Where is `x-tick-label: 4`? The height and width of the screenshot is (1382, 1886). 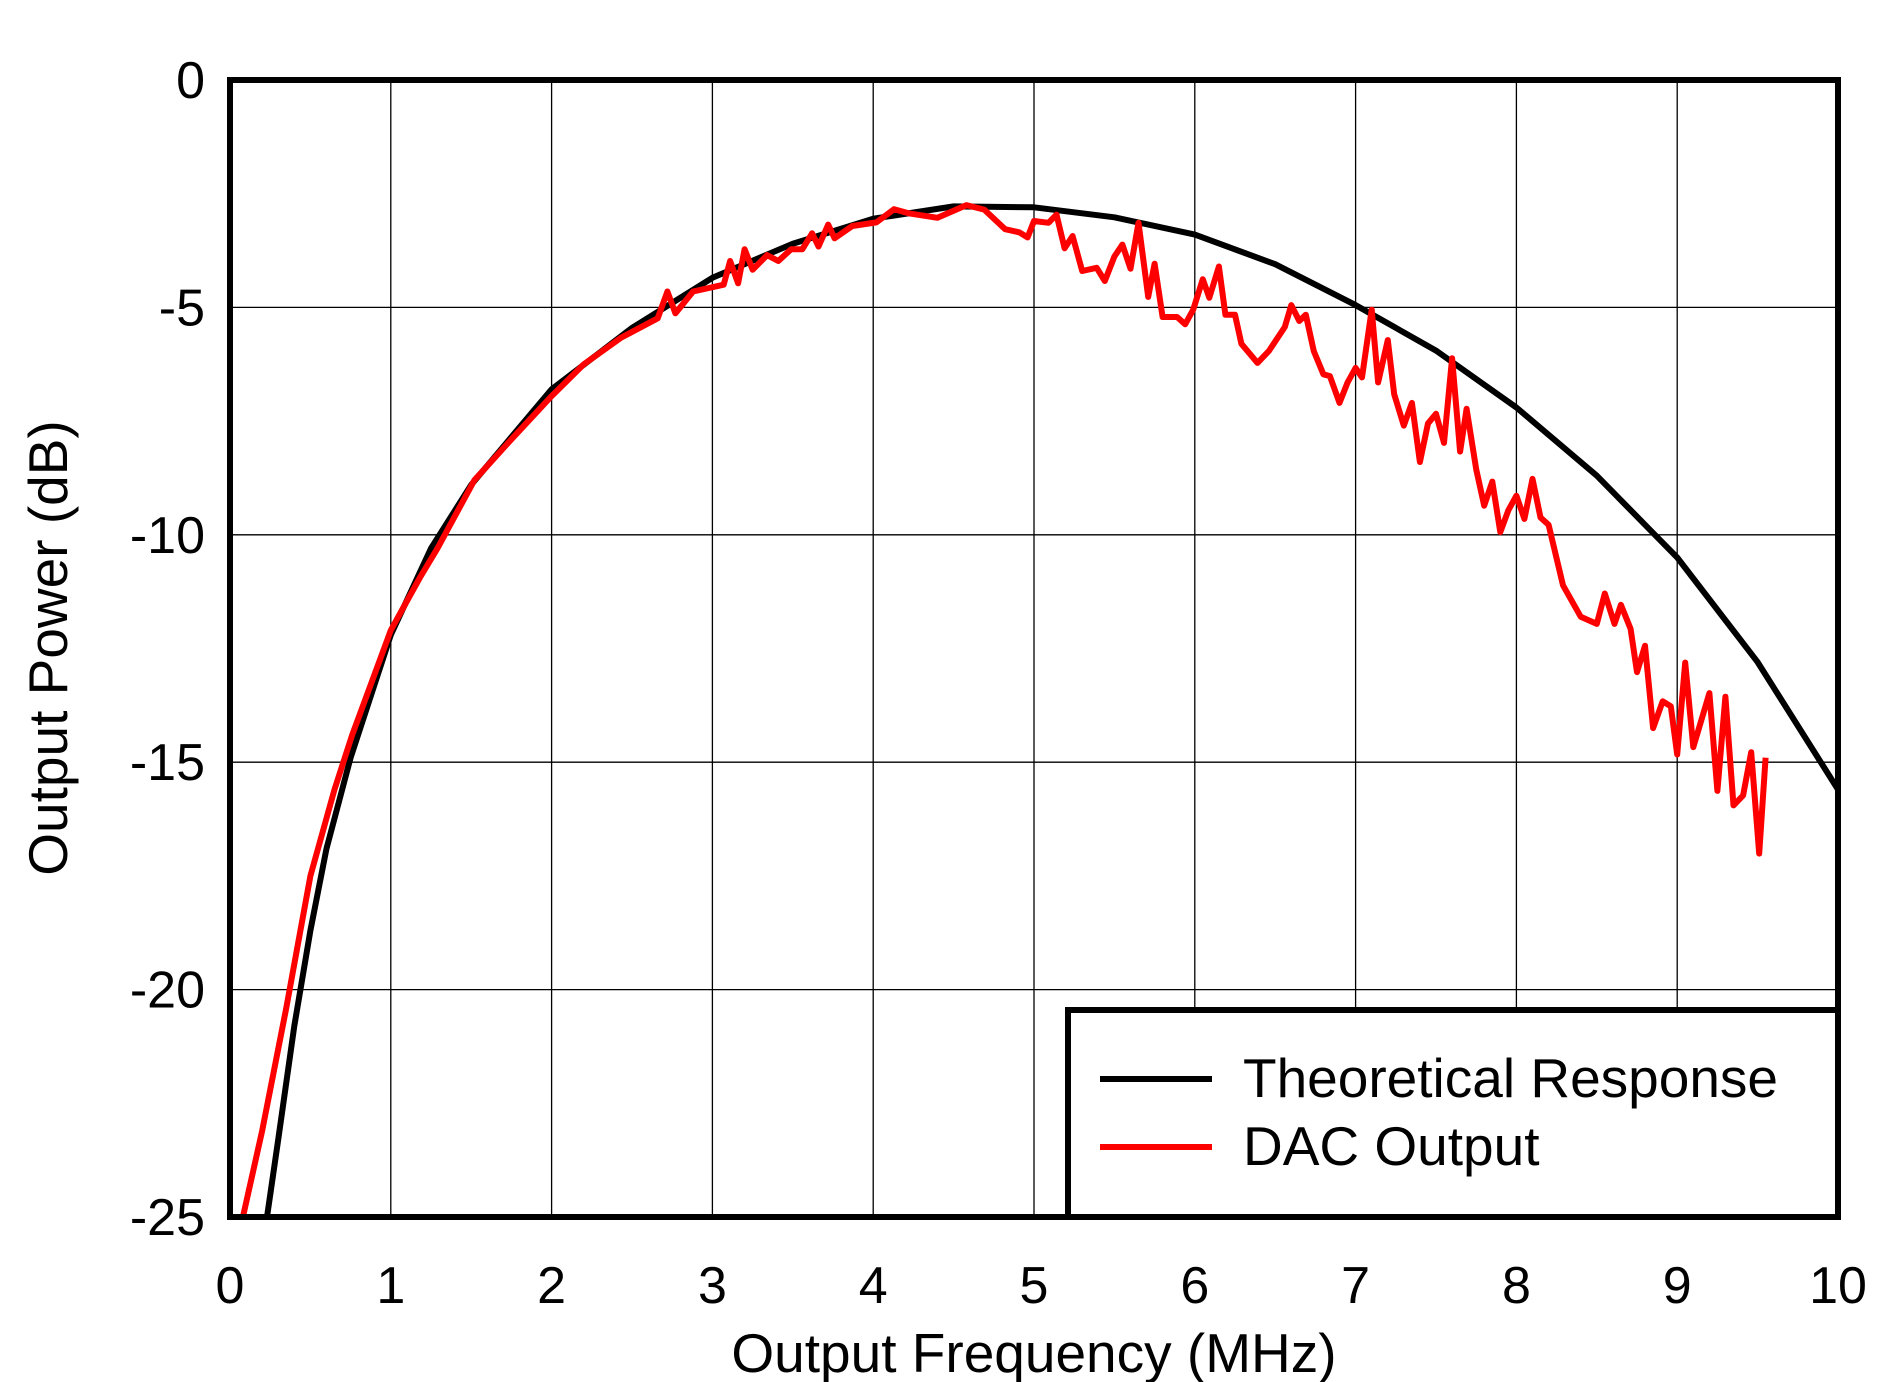
x-tick-label: 4 is located at coordinates (873, 1286).